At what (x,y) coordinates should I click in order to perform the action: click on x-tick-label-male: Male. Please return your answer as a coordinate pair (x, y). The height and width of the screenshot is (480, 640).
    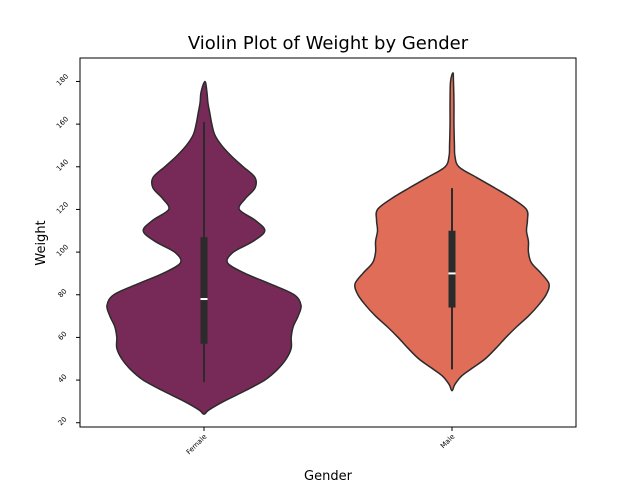
    Looking at the image, I should click on (447, 441).